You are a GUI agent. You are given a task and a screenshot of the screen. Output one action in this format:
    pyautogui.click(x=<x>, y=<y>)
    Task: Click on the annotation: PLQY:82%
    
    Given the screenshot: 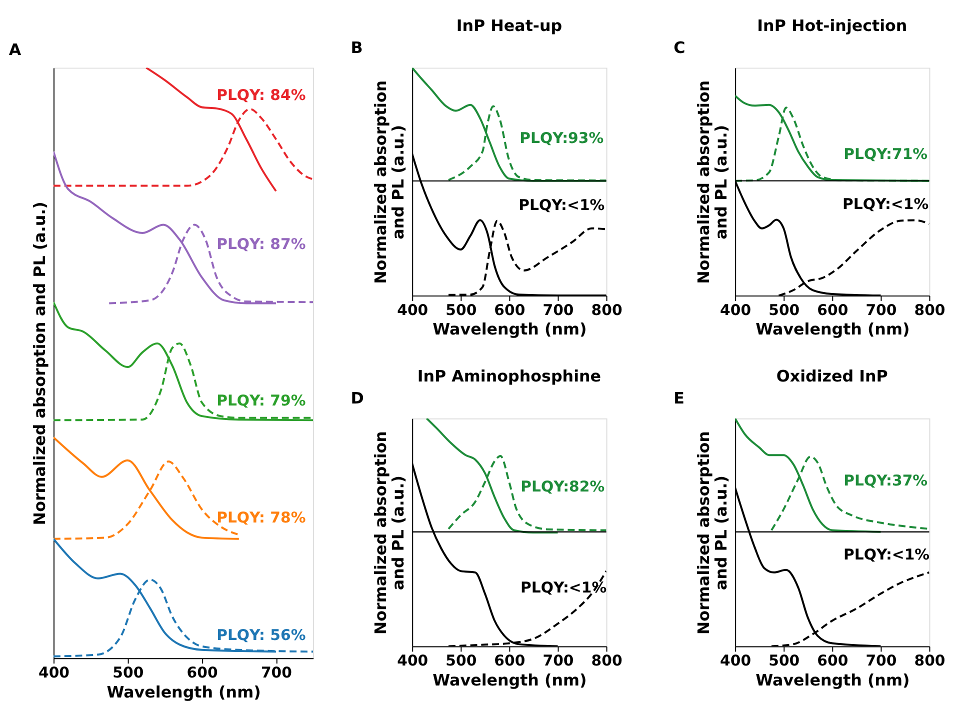 What is the action you would take?
    pyautogui.click(x=562, y=487)
    